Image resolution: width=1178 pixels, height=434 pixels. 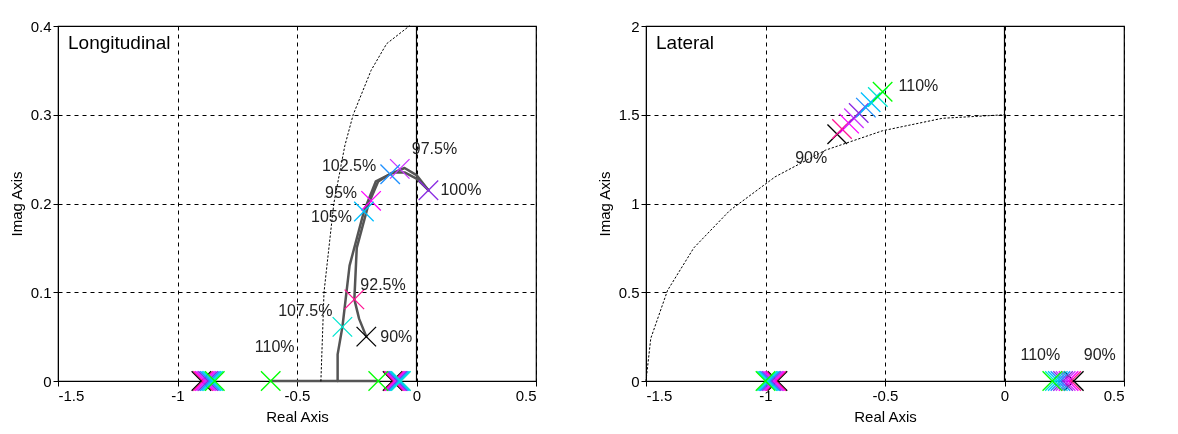 What do you see at coordinates (635, 26) in the screenshot?
I see `y-tick-label: 2` at bounding box center [635, 26].